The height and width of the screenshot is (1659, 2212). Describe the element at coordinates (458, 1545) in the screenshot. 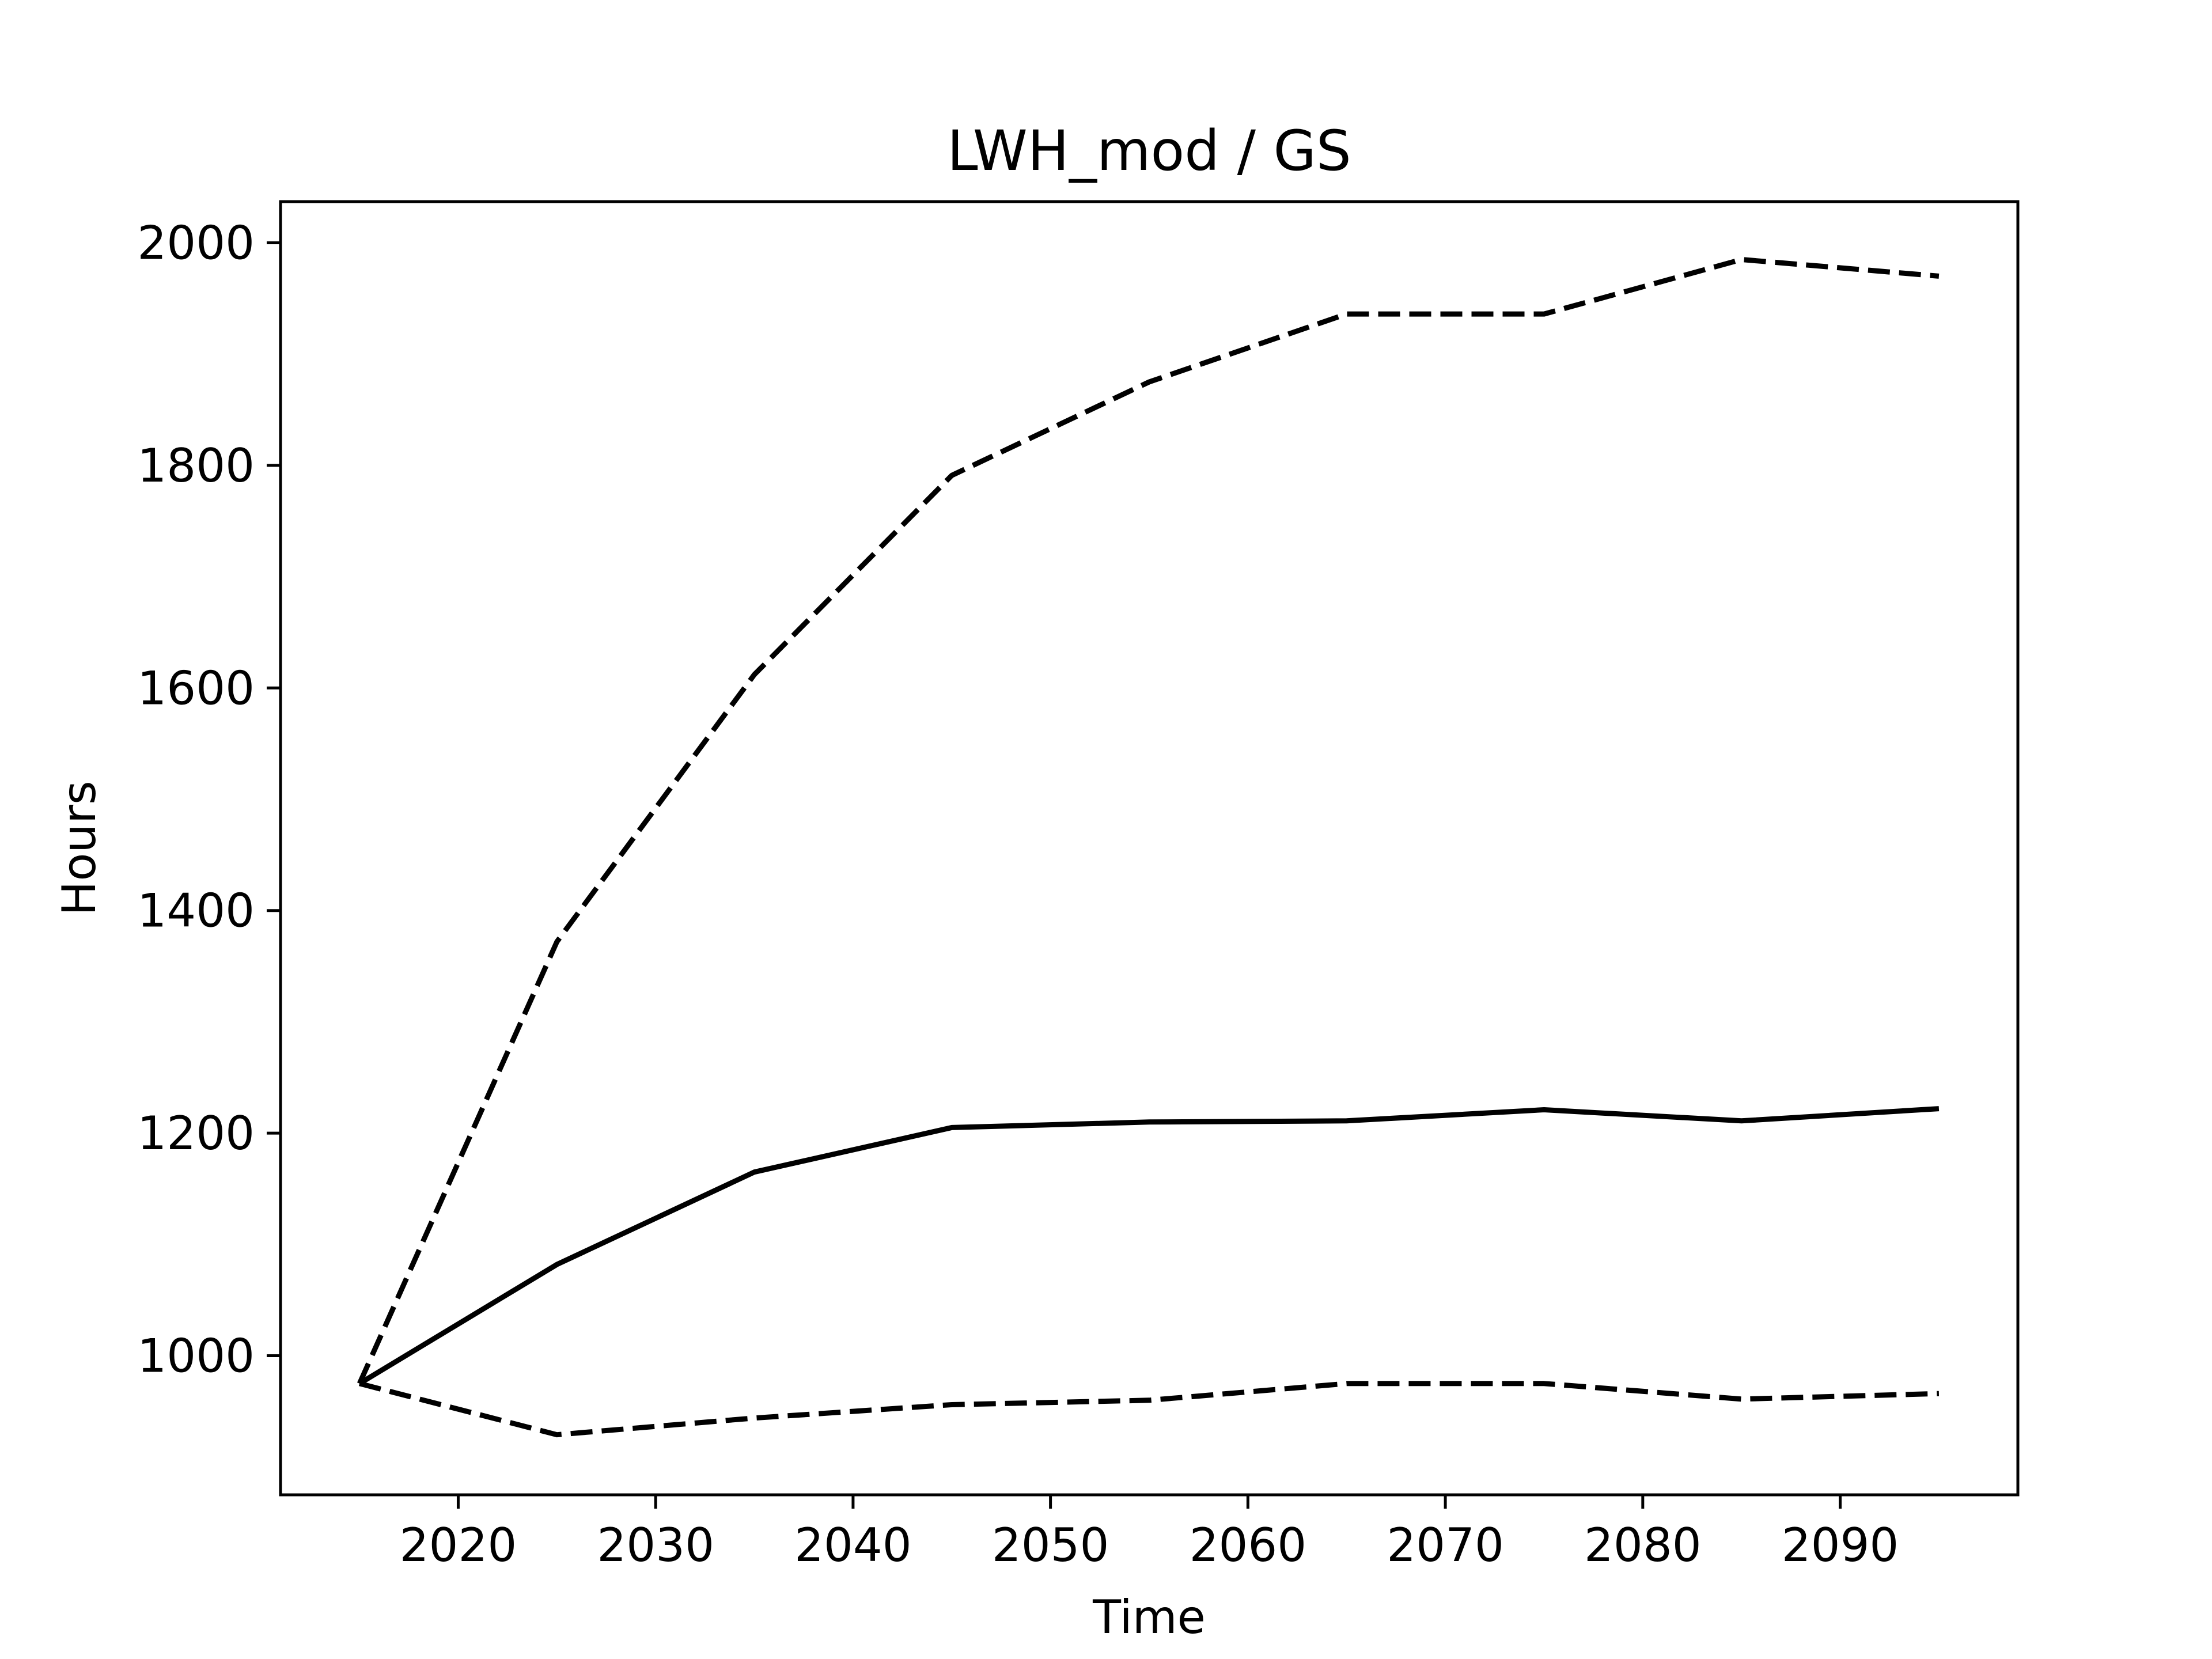

I see `x-tick-label: 2020` at that location.